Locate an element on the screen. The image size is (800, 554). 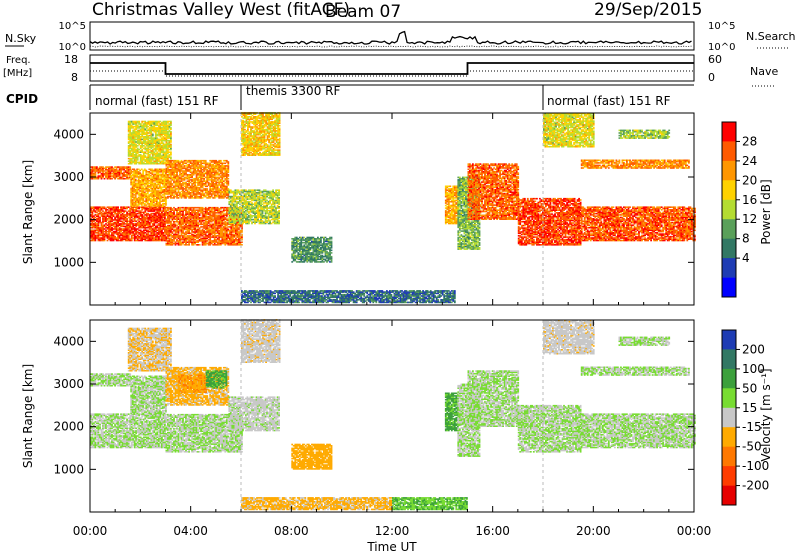
nave-tick-top: 60 is located at coordinates (715, 59).